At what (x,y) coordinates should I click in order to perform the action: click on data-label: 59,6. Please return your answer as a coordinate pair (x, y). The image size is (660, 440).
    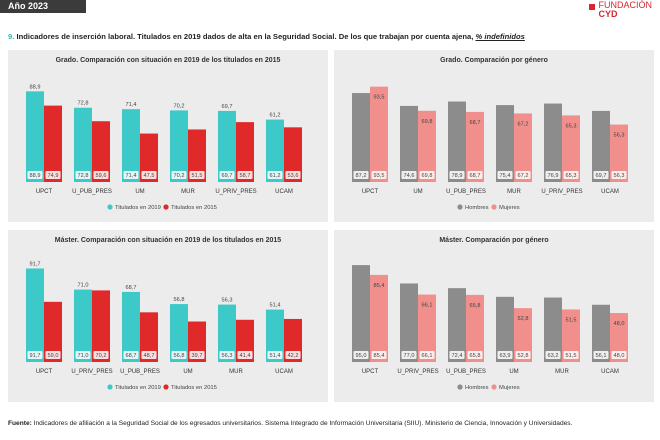
    Looking at the image, I should click on (101, 176).